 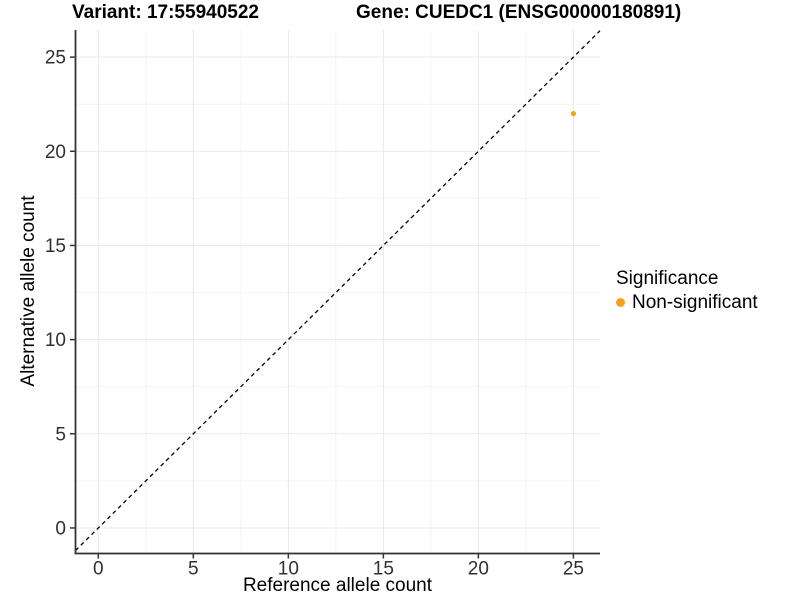 I want to click on y-tick-label: 15, so click(x=55, y=246).